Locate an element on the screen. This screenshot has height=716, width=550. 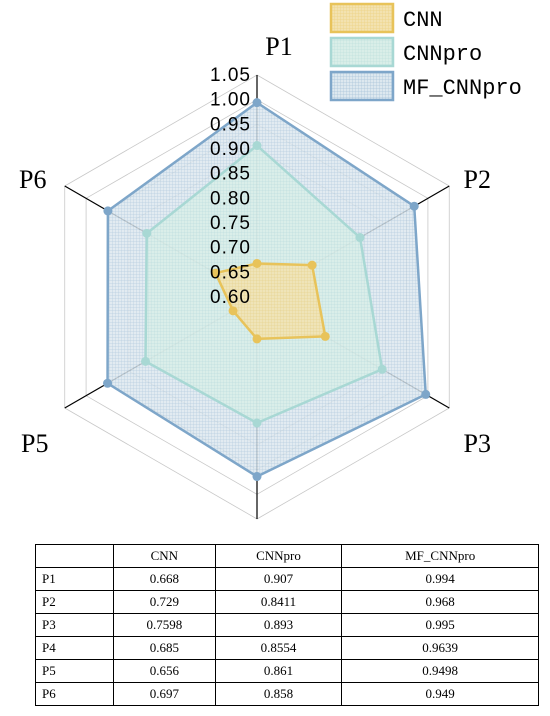
table-row: P1 0.668 0.907 0.994 is located at coordinates (287, 579).